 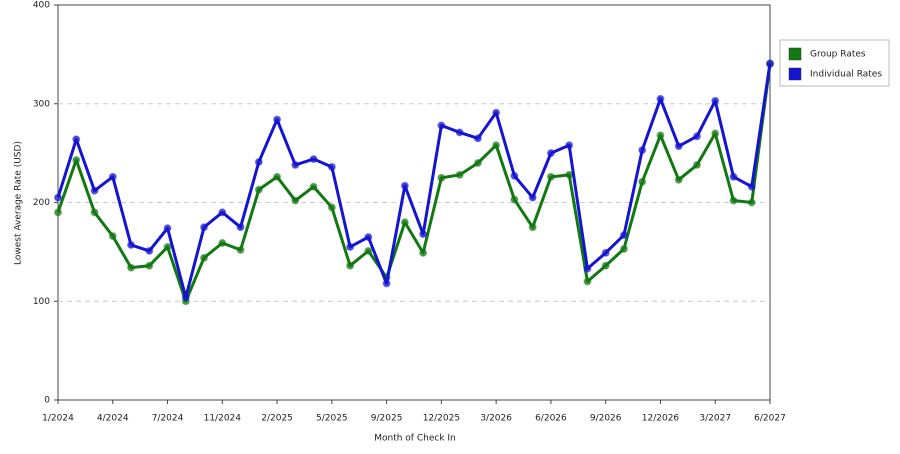 I want to click on x-tick-label: 3/2027, so click(x=715, y=419).